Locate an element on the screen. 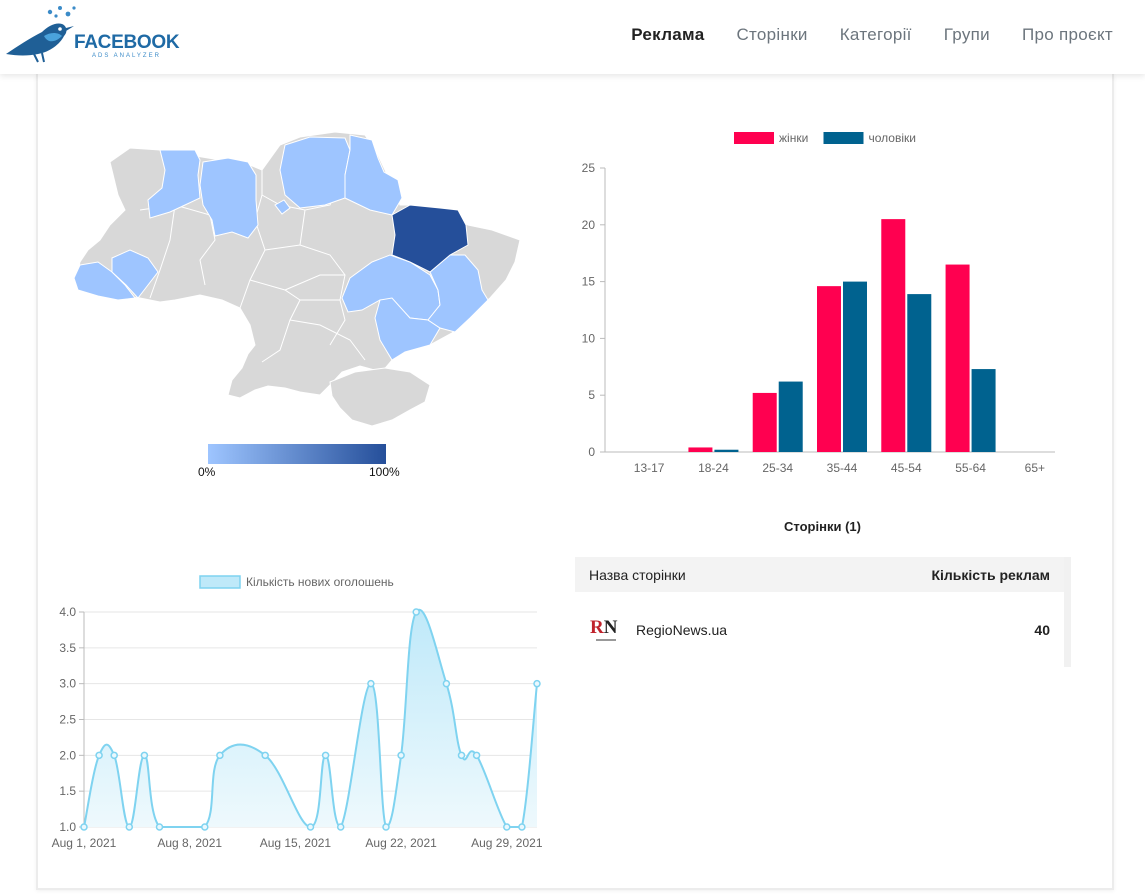 The image size is (1145, 896). y-tick-label: 0 is located at coordinates (591, 452).